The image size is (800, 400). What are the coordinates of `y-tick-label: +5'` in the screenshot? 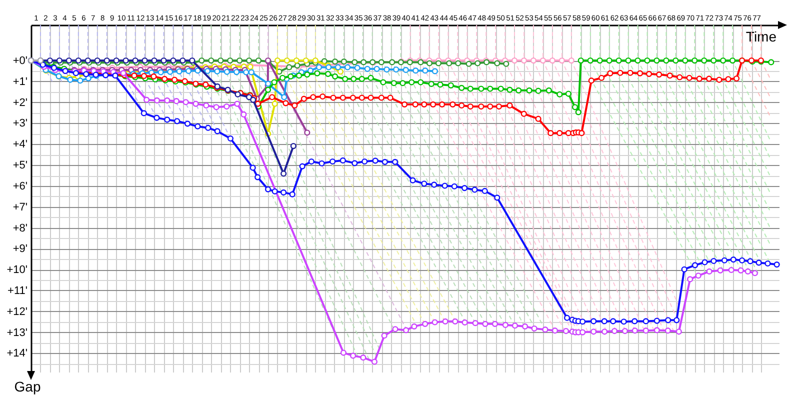 It's located at (20, 166).